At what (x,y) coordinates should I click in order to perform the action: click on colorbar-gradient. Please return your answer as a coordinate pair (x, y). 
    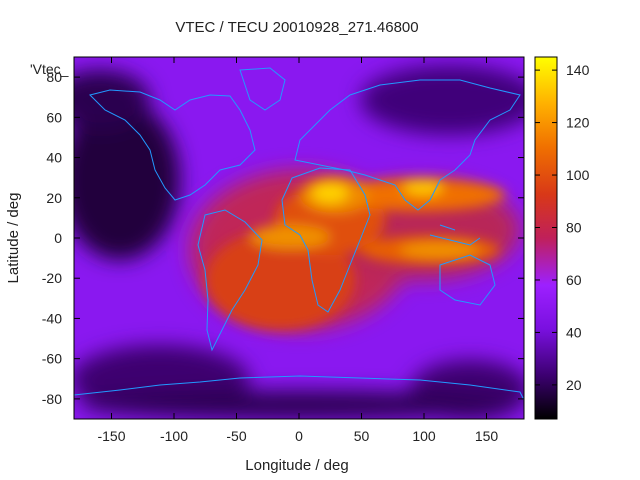
    Looking at the image, I should click on (546, 238).